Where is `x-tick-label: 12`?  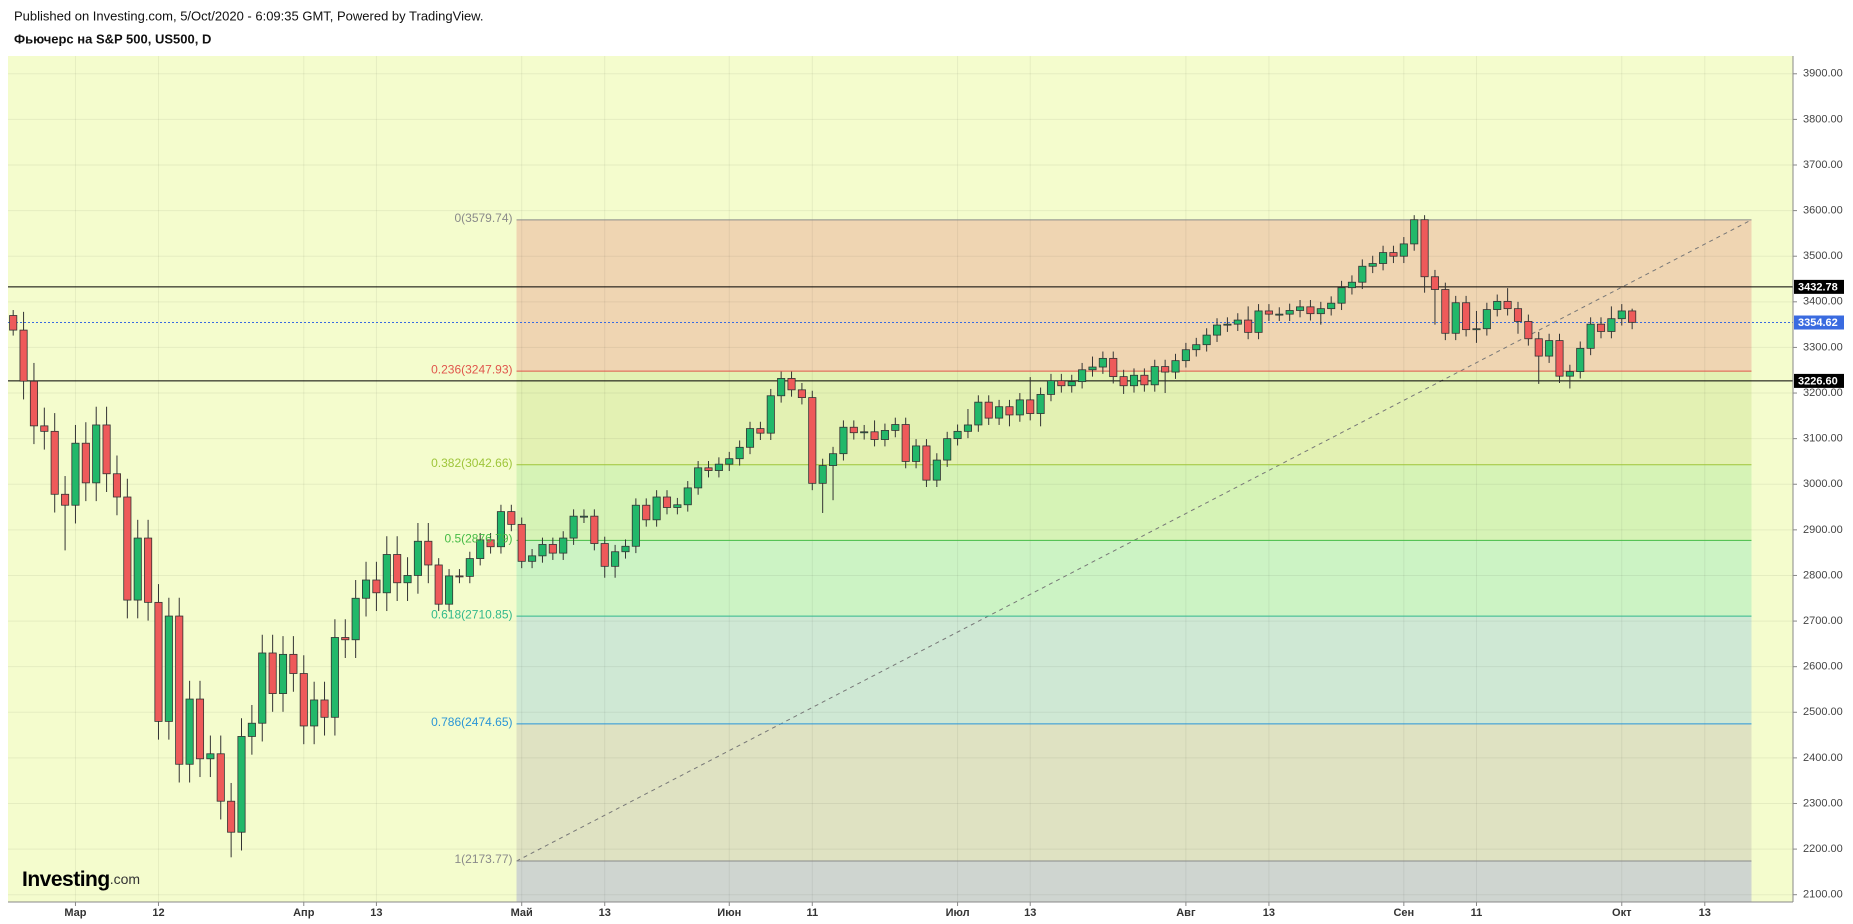
x-tick-label: 12 is located at coordinates (158, 913).